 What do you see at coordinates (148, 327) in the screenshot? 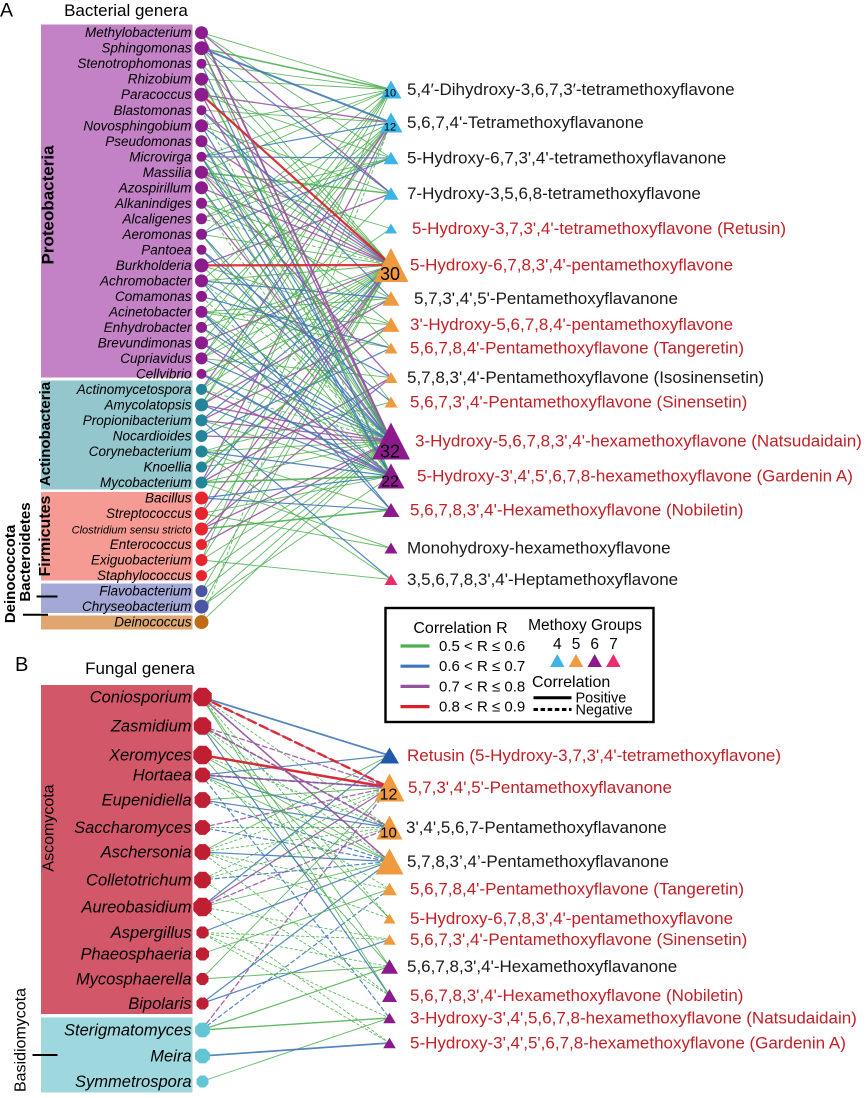
I see `svg-text: Enhydrobacter` at bounding box center [148, 327].